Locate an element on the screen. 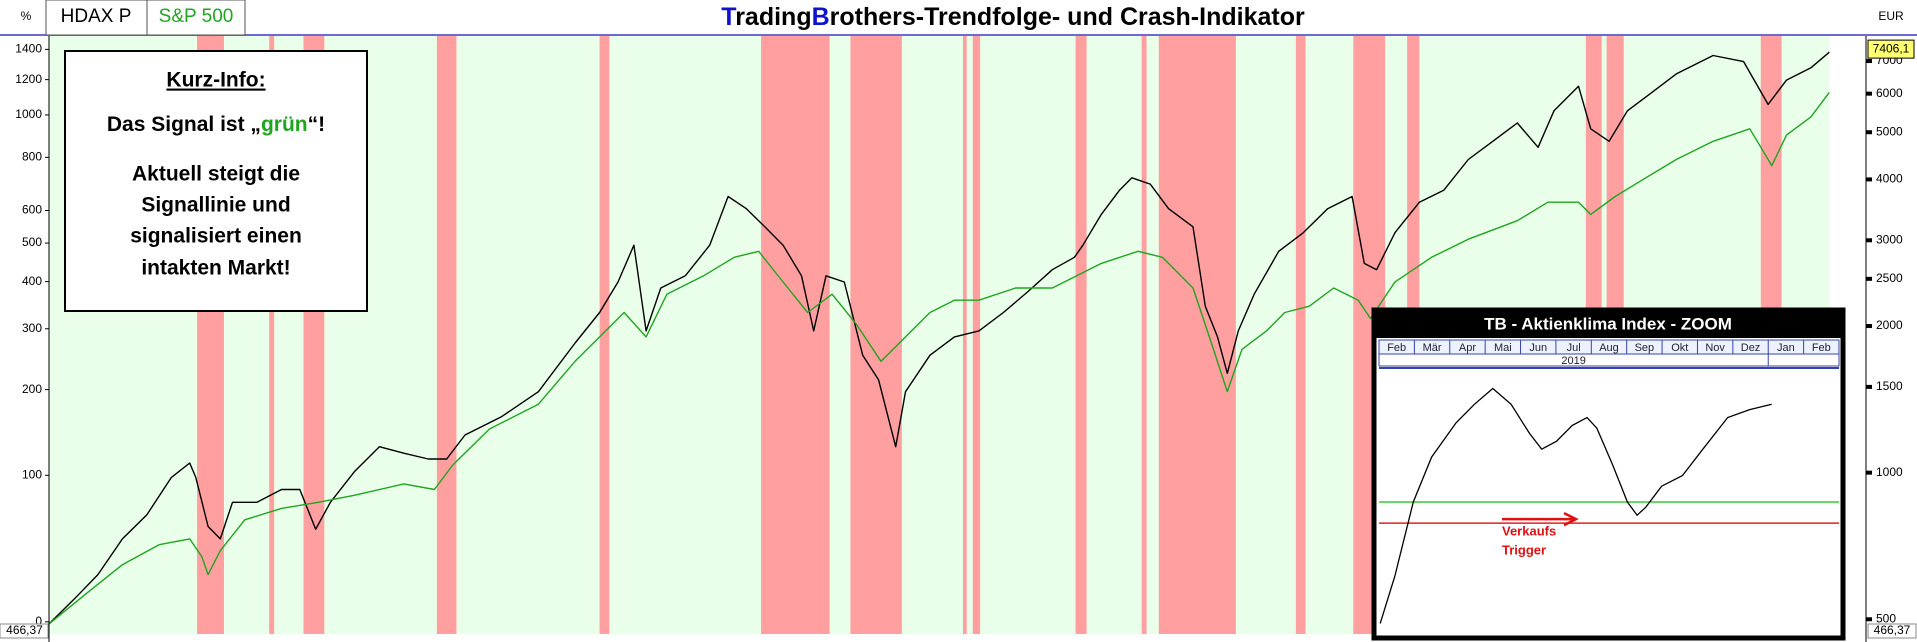 The height and width of the screenshot is (642, 1917). y-tick-label: 600 is located at coordinates (32, 210).